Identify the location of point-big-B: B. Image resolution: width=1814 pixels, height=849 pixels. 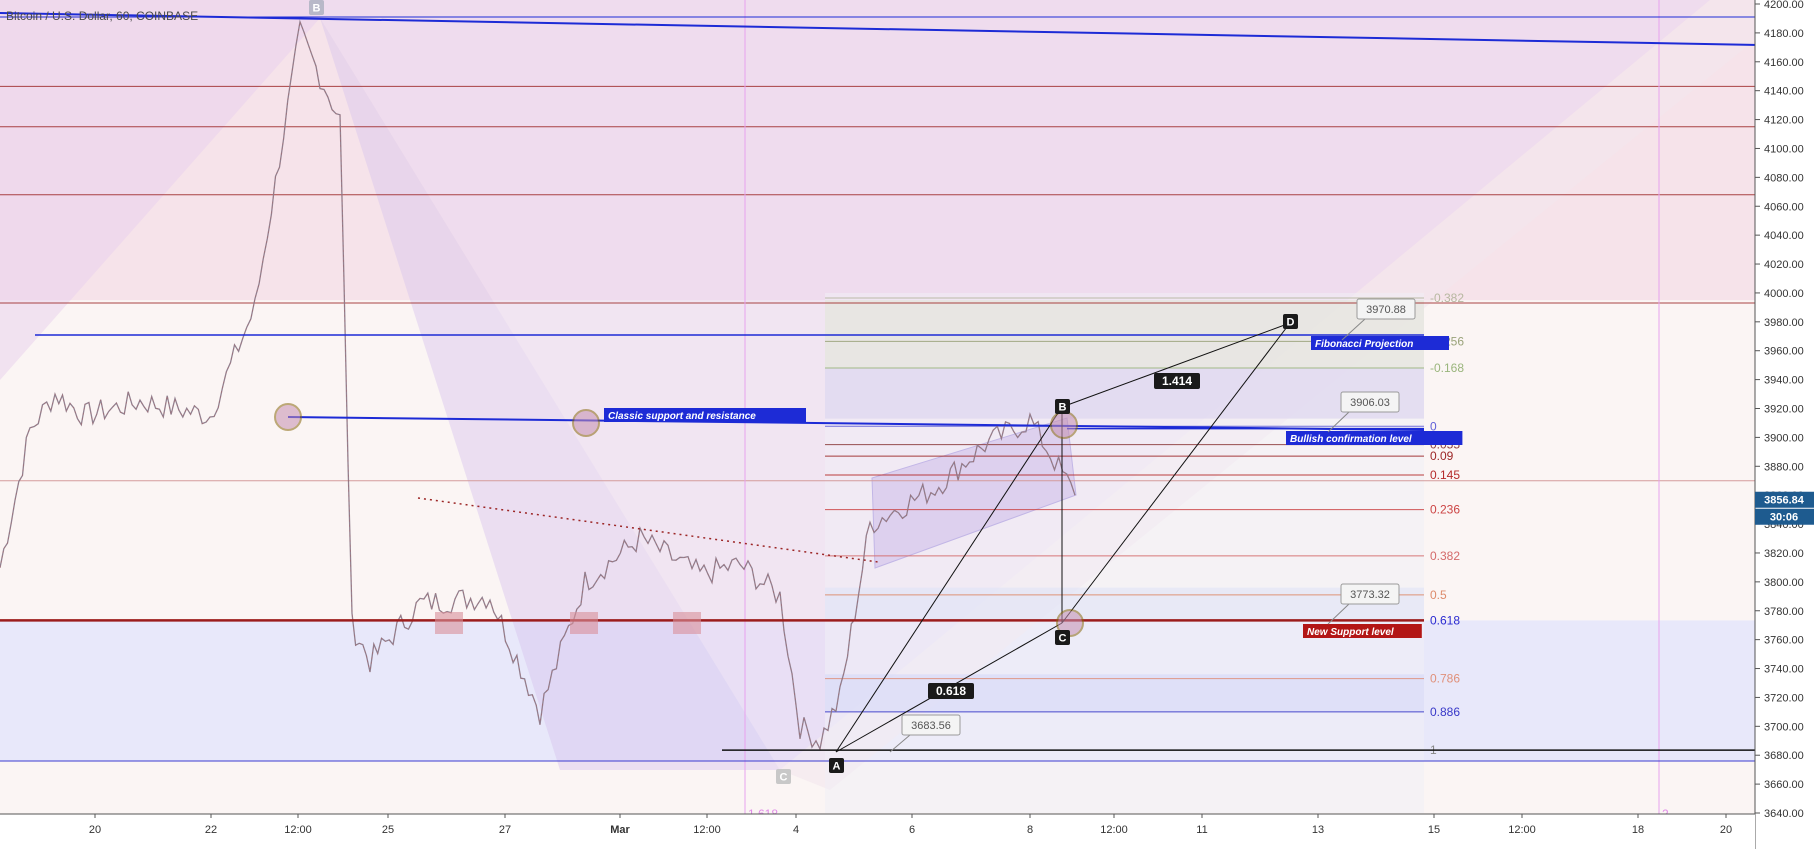
(316, 7).